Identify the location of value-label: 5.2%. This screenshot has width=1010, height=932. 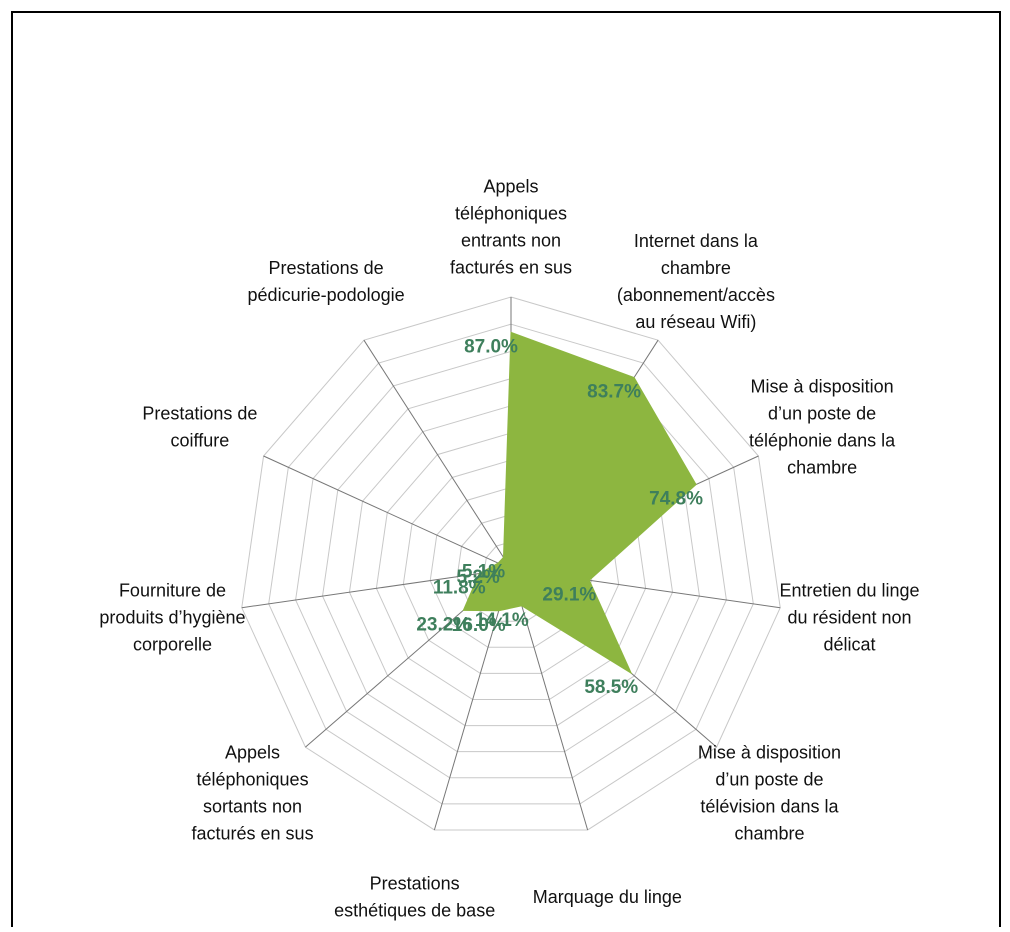
(477, 577).